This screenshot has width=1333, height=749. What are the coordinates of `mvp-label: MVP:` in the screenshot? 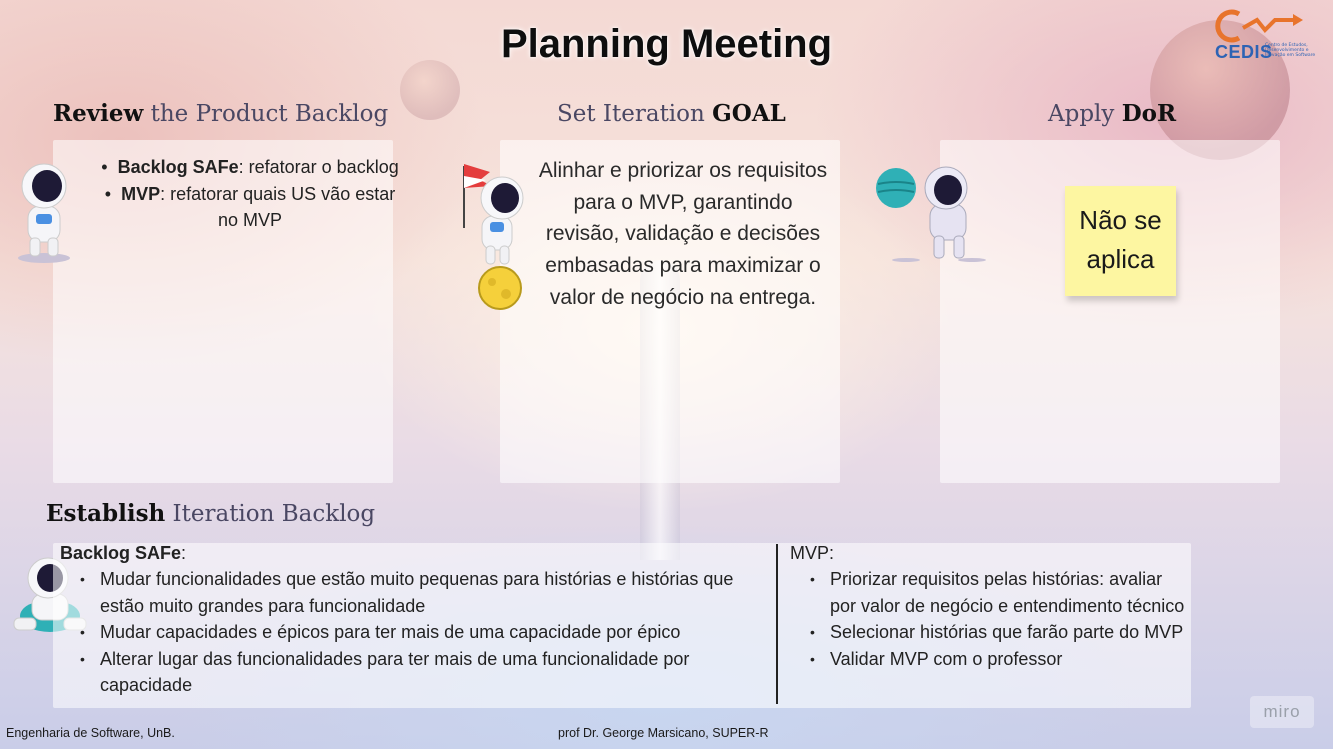 It's located at (812, 553).